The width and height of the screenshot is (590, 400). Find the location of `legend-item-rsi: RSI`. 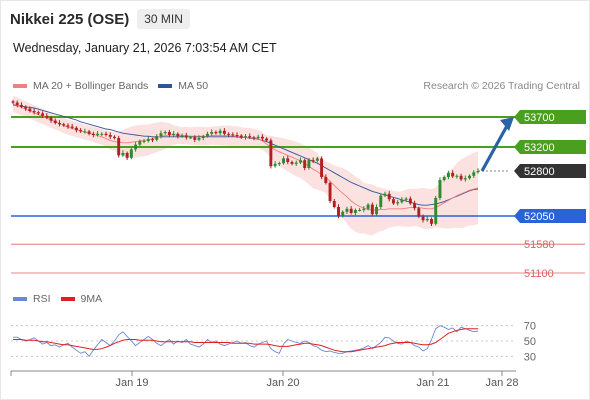

legend-item-rsi: RSI is located at coordinates (32, 299).